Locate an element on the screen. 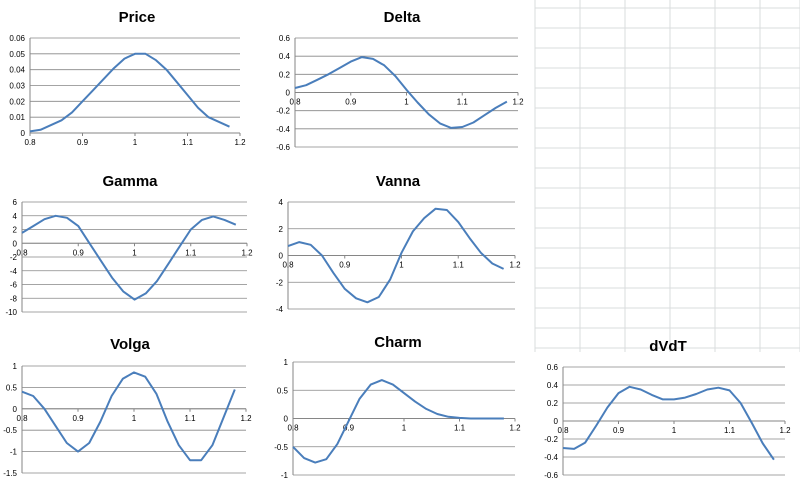  y-tick-label: -8 is located at coordinates (14, 298).